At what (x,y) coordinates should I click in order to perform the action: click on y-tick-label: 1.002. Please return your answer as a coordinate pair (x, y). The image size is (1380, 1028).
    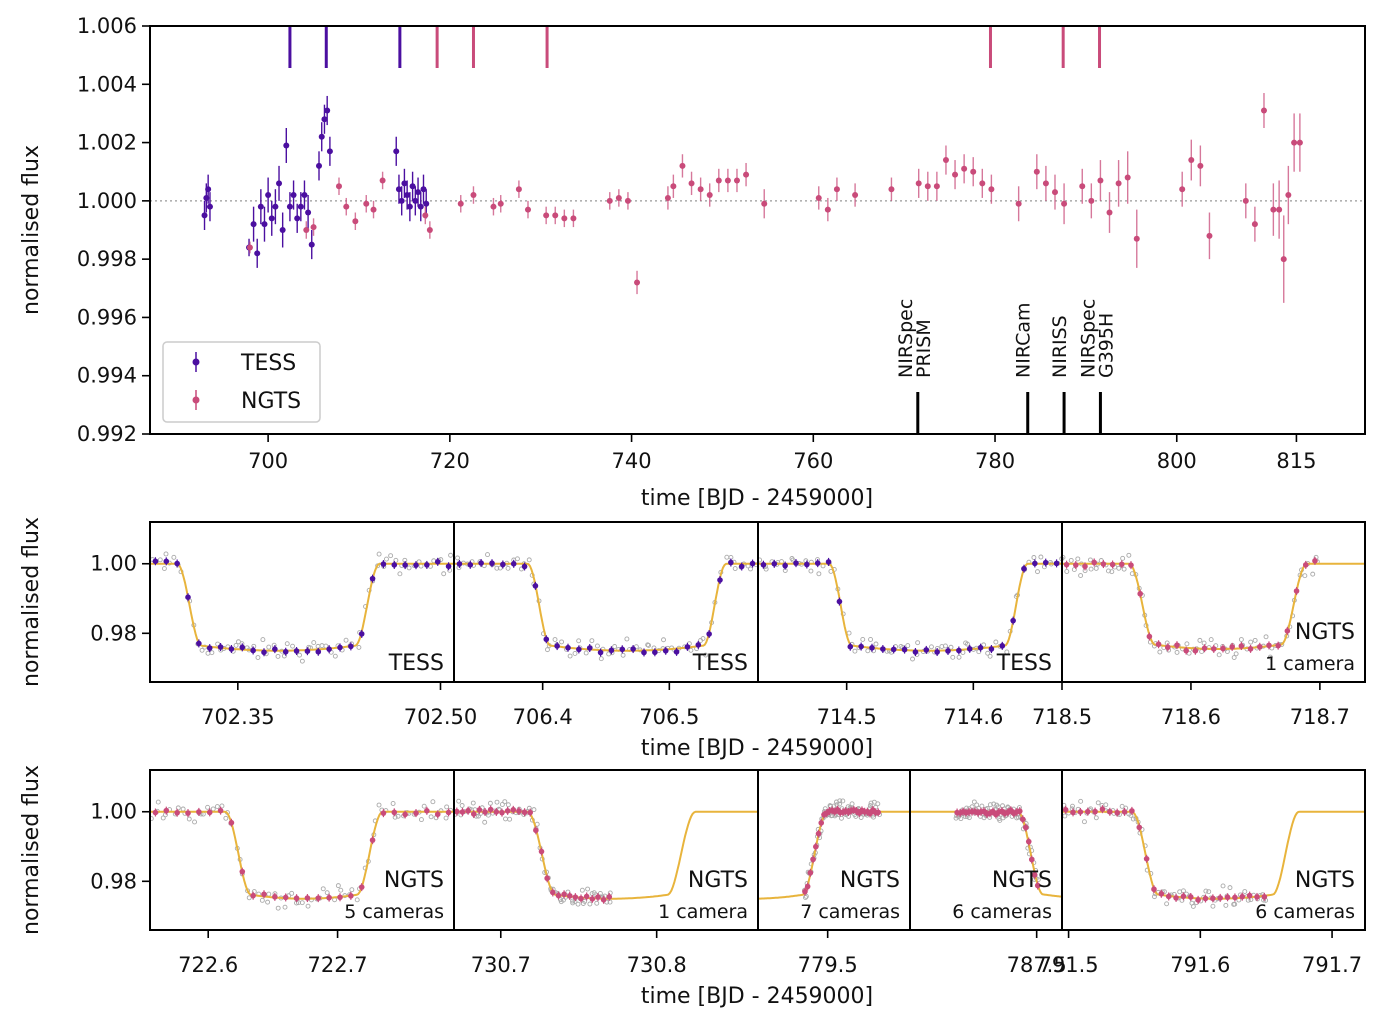
    Looking at the image, I should click on (107, 143).